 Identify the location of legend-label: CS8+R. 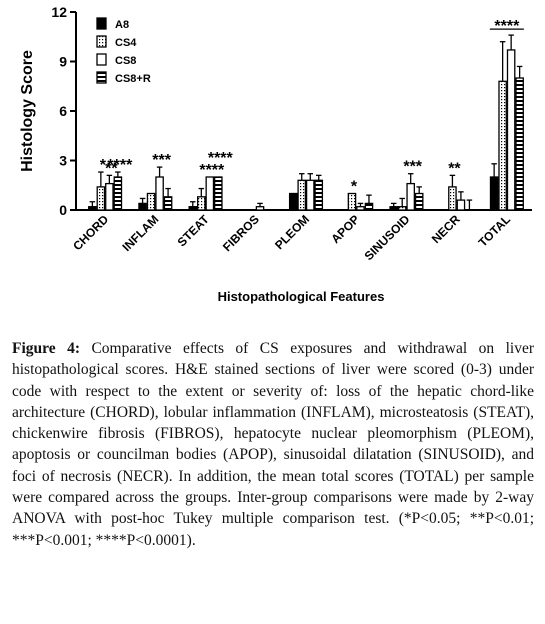
(133, 79).